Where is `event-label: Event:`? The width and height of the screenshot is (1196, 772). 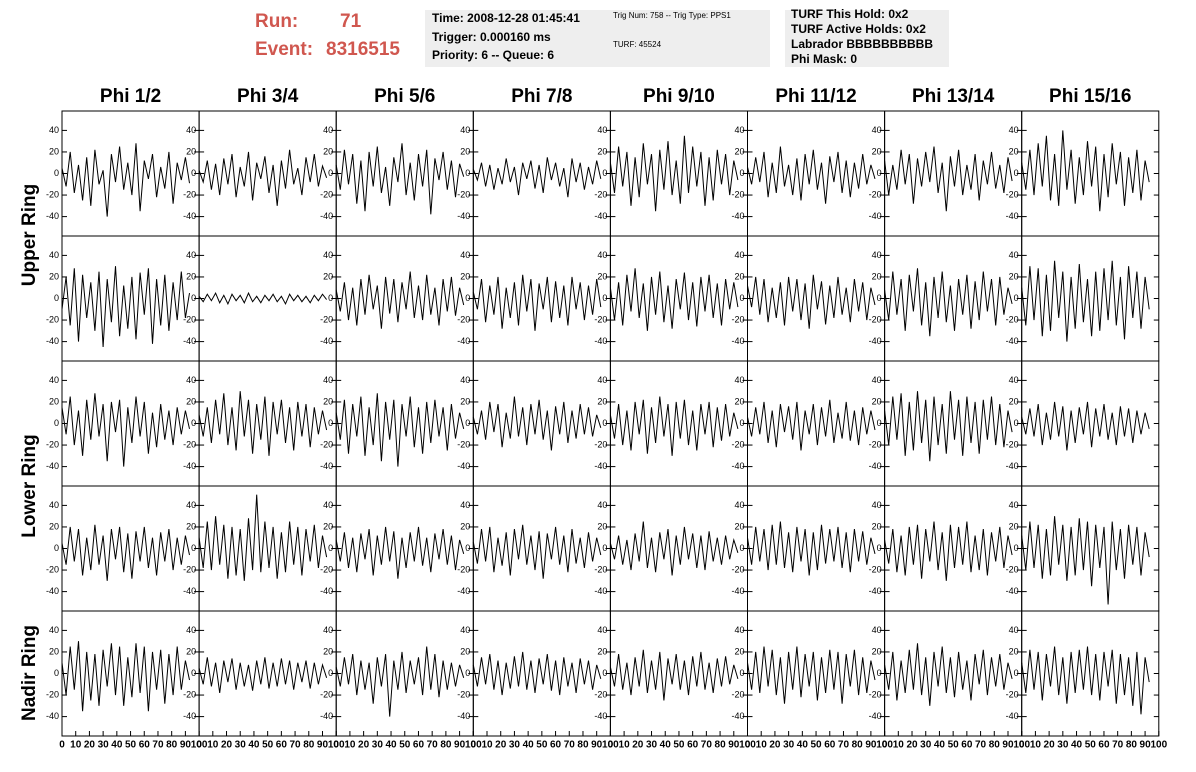 event-label: Event: is located at coordinates (284, 49).